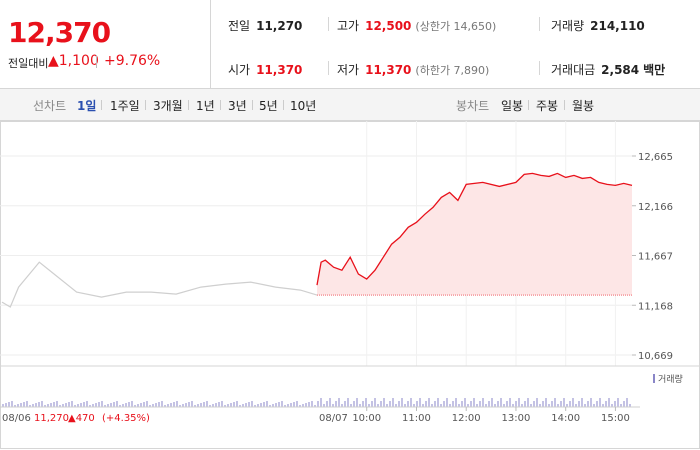  I want to click on stat-unit: 백만, so click(654, 70).